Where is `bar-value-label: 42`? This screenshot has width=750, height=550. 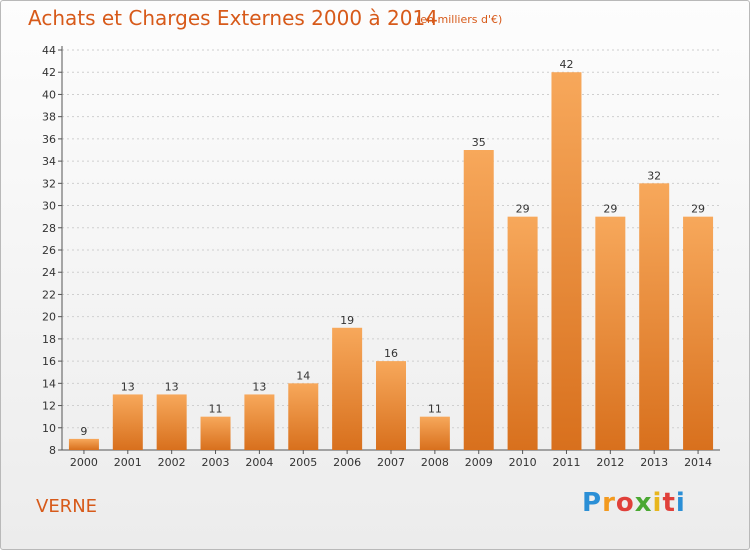
bar-value-label: 42 is located at coordinates (566, 64).